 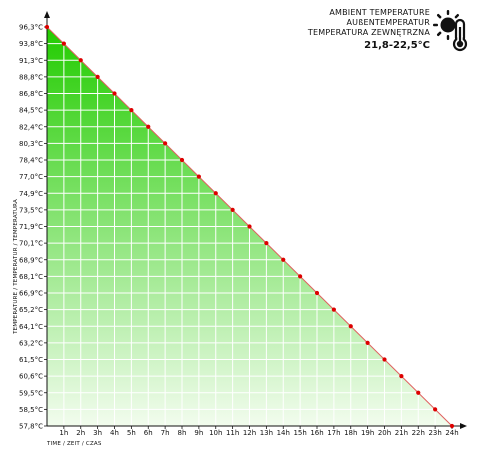 I want to click on y-tick-label: 71,9°C, so click(x=31, y=227).